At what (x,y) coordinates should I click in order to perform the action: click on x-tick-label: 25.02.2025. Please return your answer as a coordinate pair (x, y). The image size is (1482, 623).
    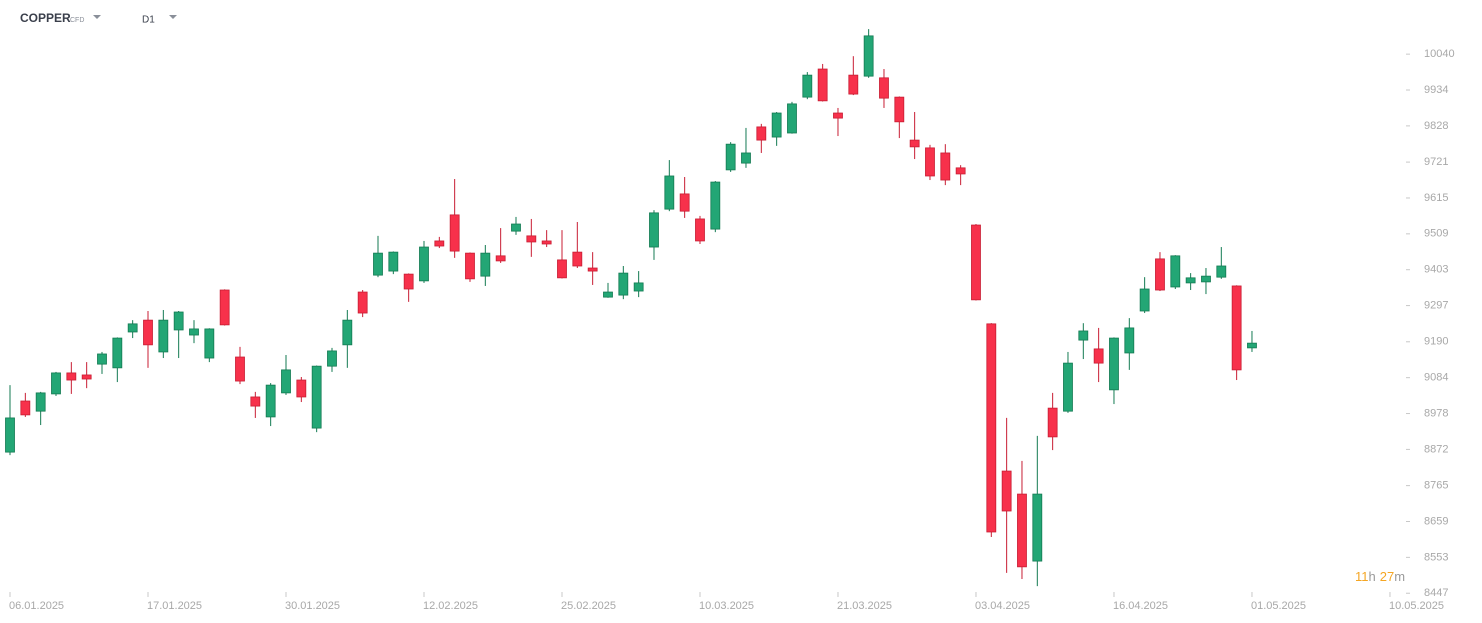
    Looking at the image, I should click on (588, 606).